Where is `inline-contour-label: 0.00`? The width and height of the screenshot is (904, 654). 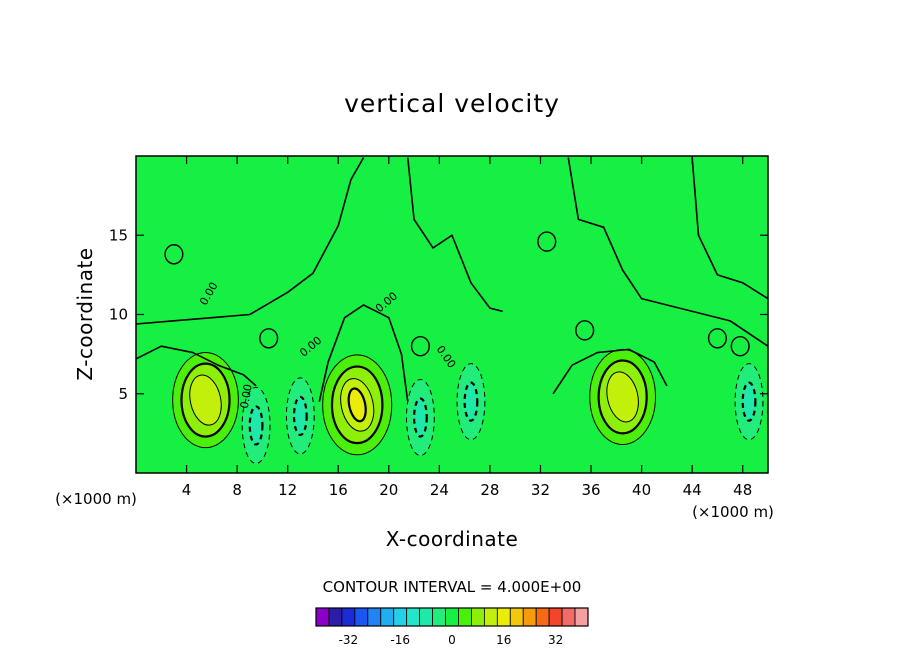
inline-contour-label: 0.00 is located at coordinates (246, 396).